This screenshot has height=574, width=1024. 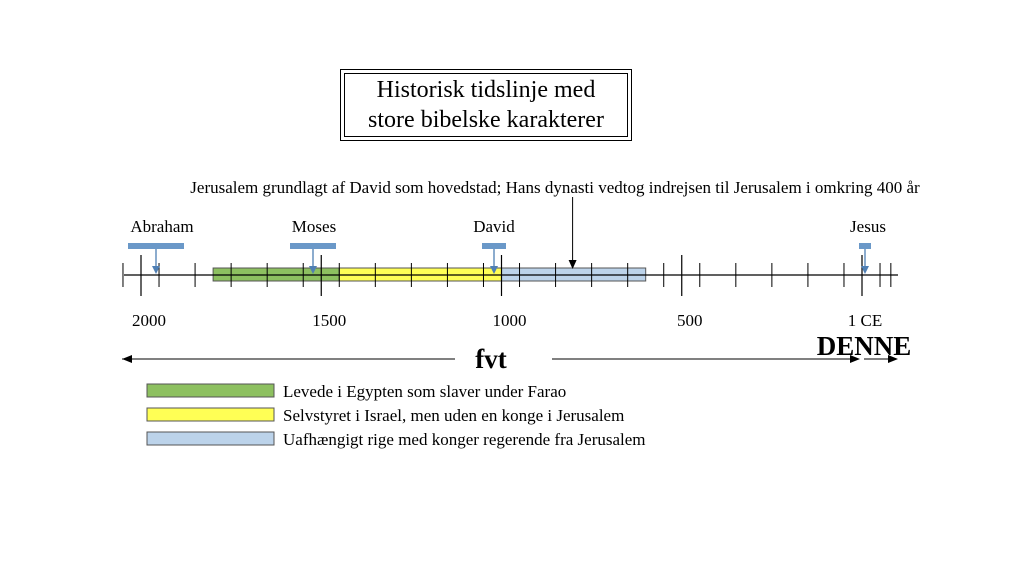 What do you see at coordinates (510, 275) in the screenshot?
I see `timeline-axis` at bounding box center [510, 275].